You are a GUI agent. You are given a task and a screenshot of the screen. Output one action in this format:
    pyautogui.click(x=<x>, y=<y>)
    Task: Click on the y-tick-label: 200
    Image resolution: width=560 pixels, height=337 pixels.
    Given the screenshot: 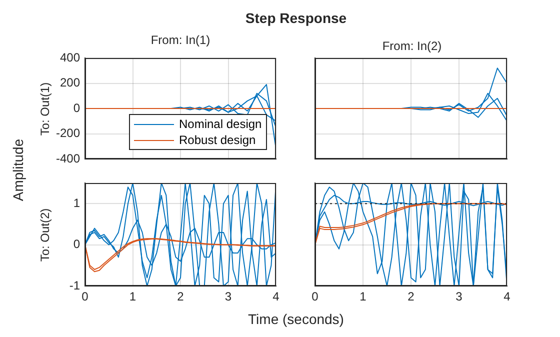 What is the action you would take?
    pyautogui.click(x=70, y=83)
    